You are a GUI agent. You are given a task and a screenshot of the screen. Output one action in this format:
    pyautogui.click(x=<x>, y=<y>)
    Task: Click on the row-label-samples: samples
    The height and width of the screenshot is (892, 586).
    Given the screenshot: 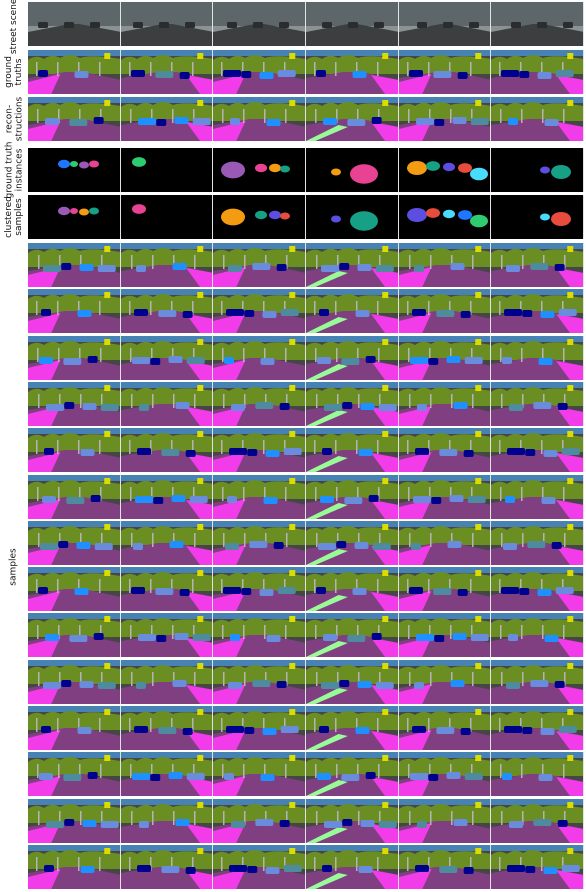 What is the action you would take?
    pyautogui.click(x=14, y=567)
    